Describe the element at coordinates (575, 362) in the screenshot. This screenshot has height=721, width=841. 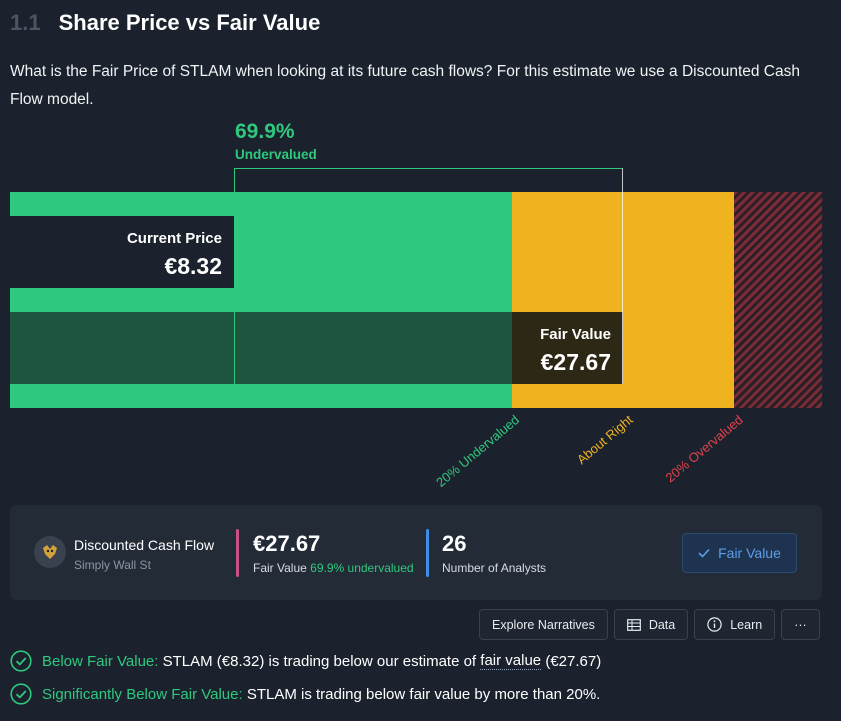
I see `fair-value-value: €27.67` at that location.